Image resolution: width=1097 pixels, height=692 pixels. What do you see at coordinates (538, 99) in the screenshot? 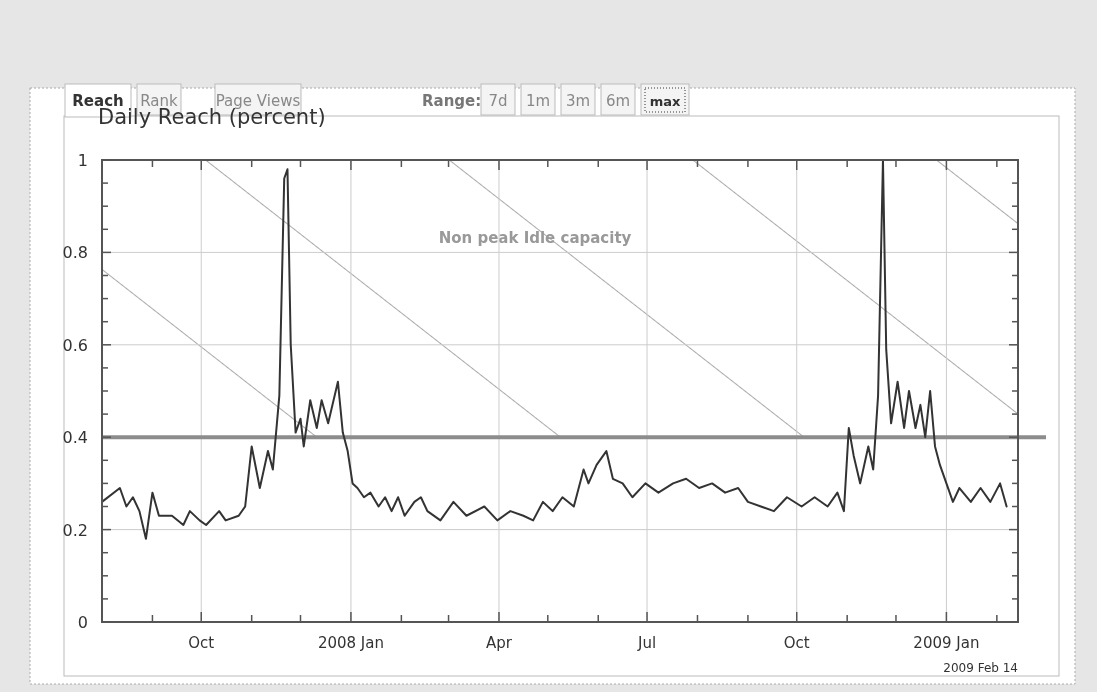
I see `tab-button: 1m` at bounding box center [538, 99].